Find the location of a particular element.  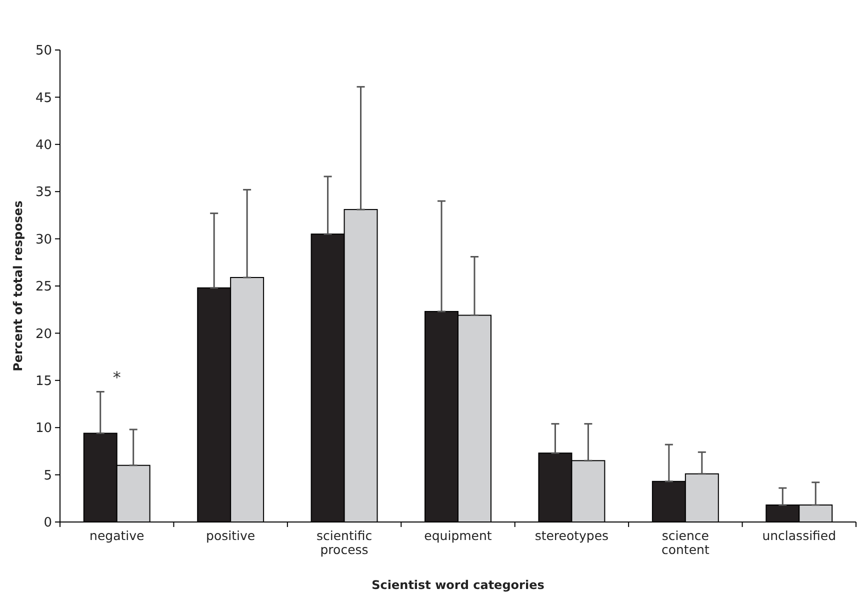

y-tick-label: 30 is located at coordinates (43, 240).